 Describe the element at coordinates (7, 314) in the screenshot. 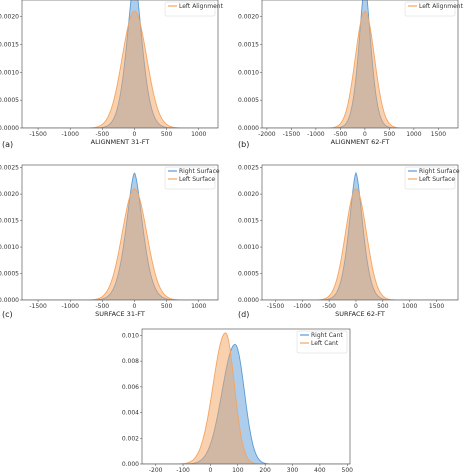

I see `panel-label: (c)` at that location.